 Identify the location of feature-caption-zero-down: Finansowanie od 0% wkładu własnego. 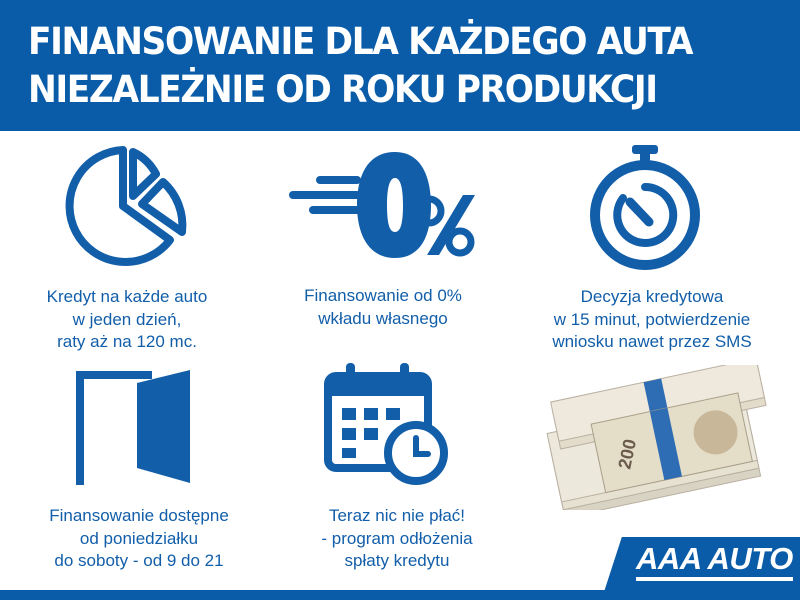
(383, 307).